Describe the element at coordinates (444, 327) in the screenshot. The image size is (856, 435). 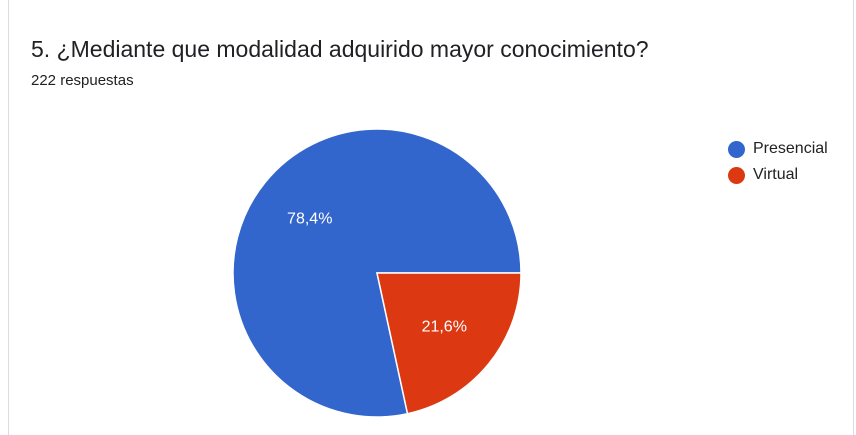
I see `pie-slice-label-virtual: 21,6%` at that location.